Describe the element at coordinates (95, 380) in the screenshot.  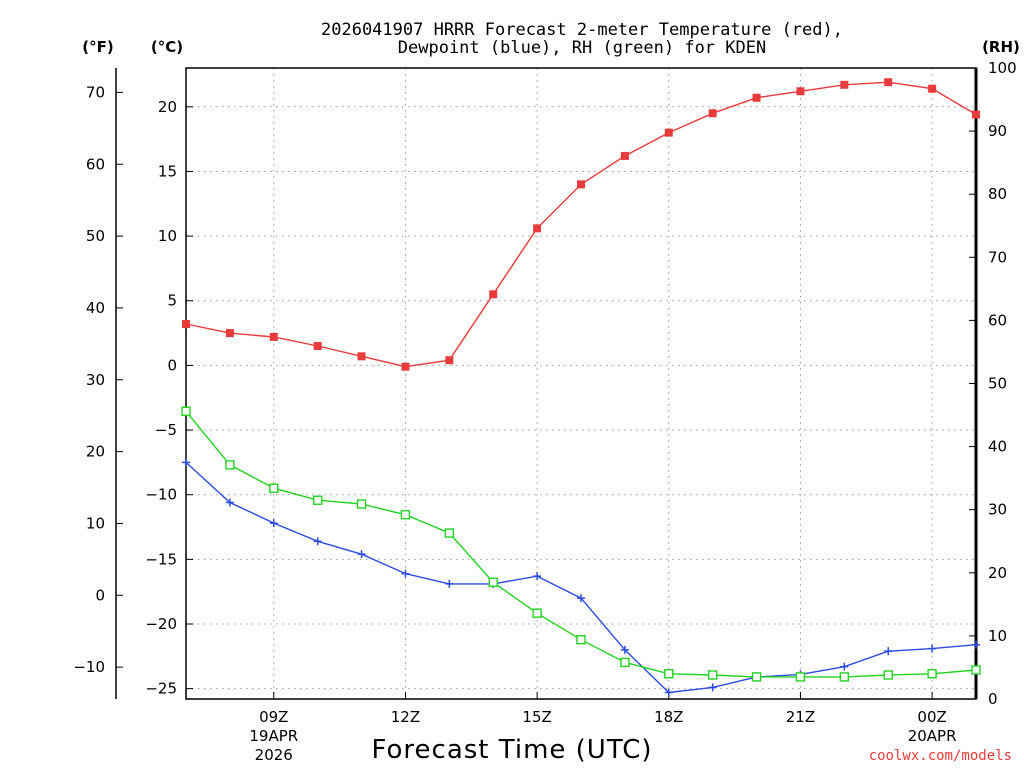
I see `fahrenheit-tick-label: 30` at that location.